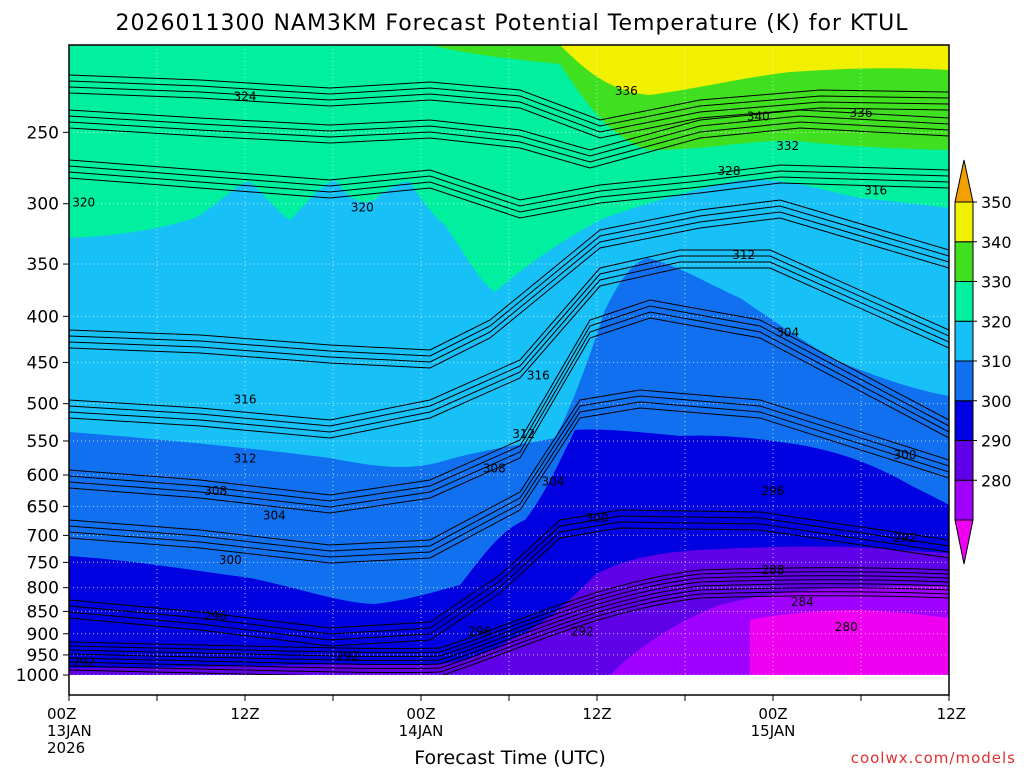 The height and width of the screenshot is (768, 1024). What do you see at coordinates (43, 563) in the screenshot?
I see `pressure-tick-label: 750` at bounding box center [43, 563].